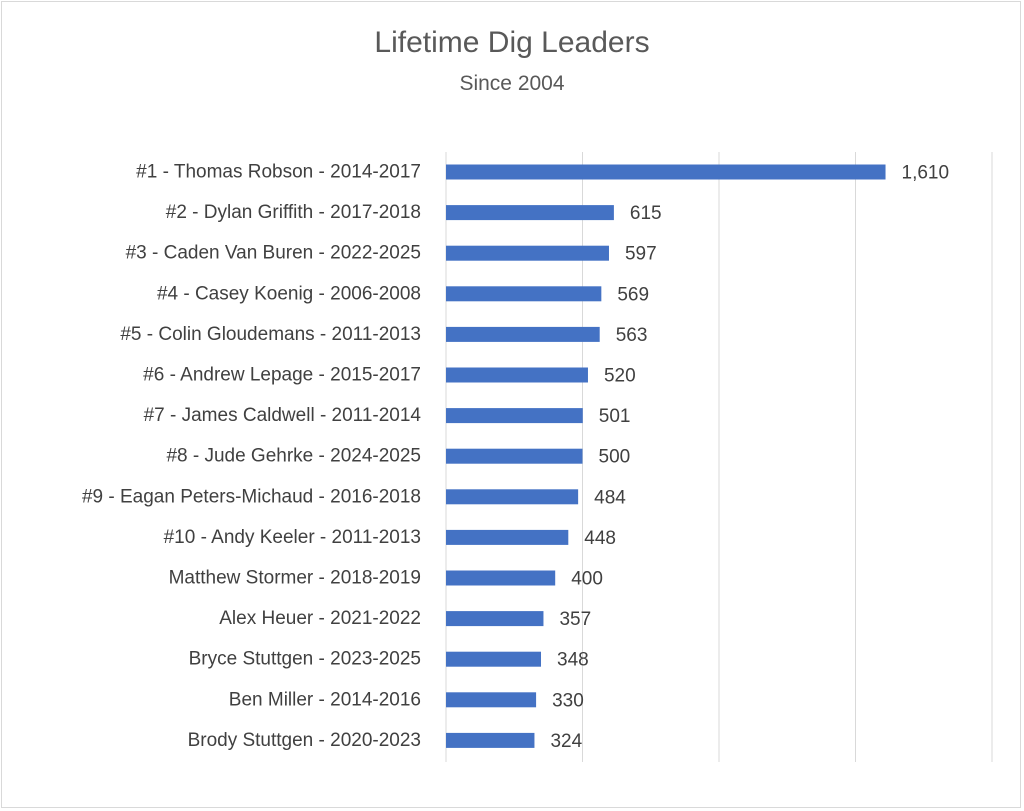  What do you see at coordinates (325, 699) in the screenshot?
I see `category-label: Ben Miller - 2014-2016` at bounding box center [325, 699].